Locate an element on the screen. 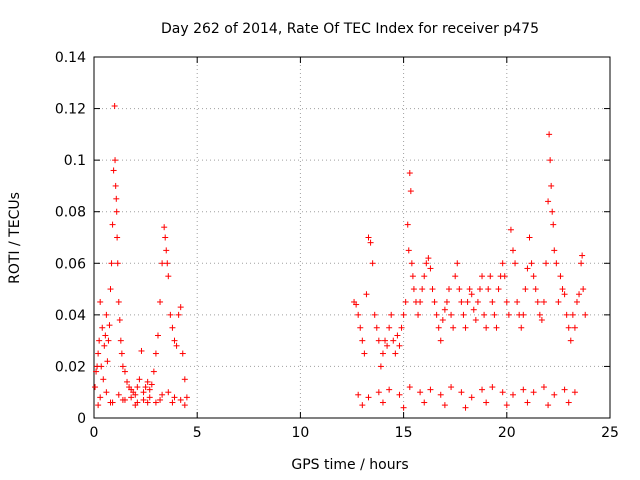 Image resolution: width=640 pixels, height=480 pixels. y-tick-label: 0.08 is located at coordinates (70, 213).